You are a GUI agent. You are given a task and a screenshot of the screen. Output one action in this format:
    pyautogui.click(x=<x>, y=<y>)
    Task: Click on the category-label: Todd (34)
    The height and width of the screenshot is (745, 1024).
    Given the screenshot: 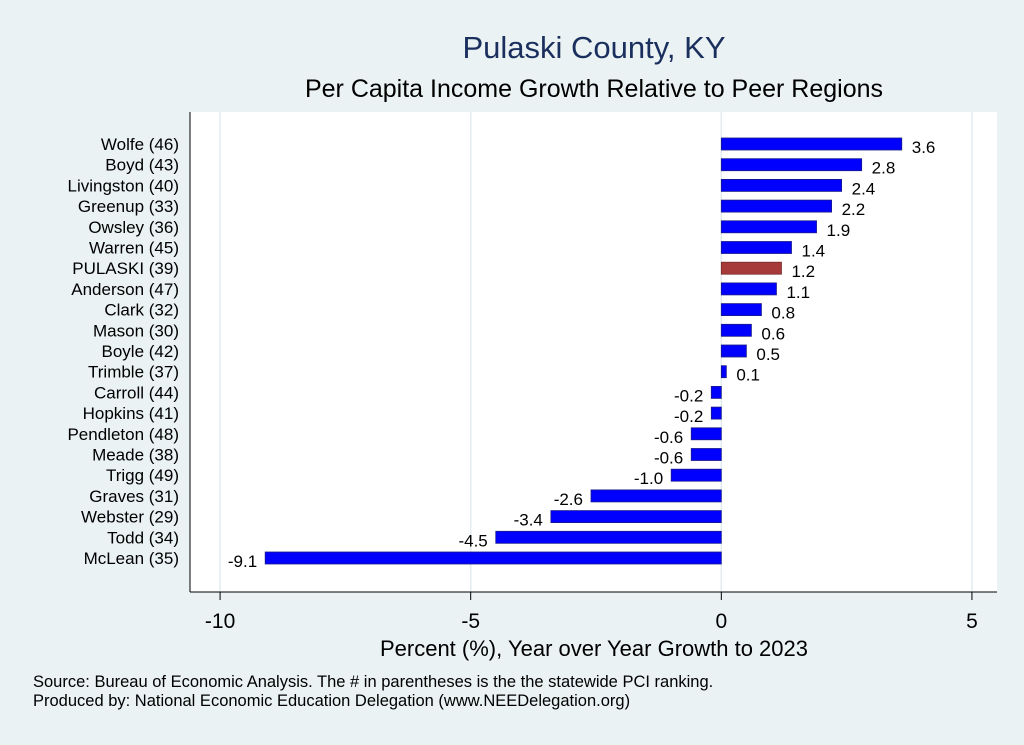 What is the action you would take?
    pyautogui.click(x=143, y=537)
    